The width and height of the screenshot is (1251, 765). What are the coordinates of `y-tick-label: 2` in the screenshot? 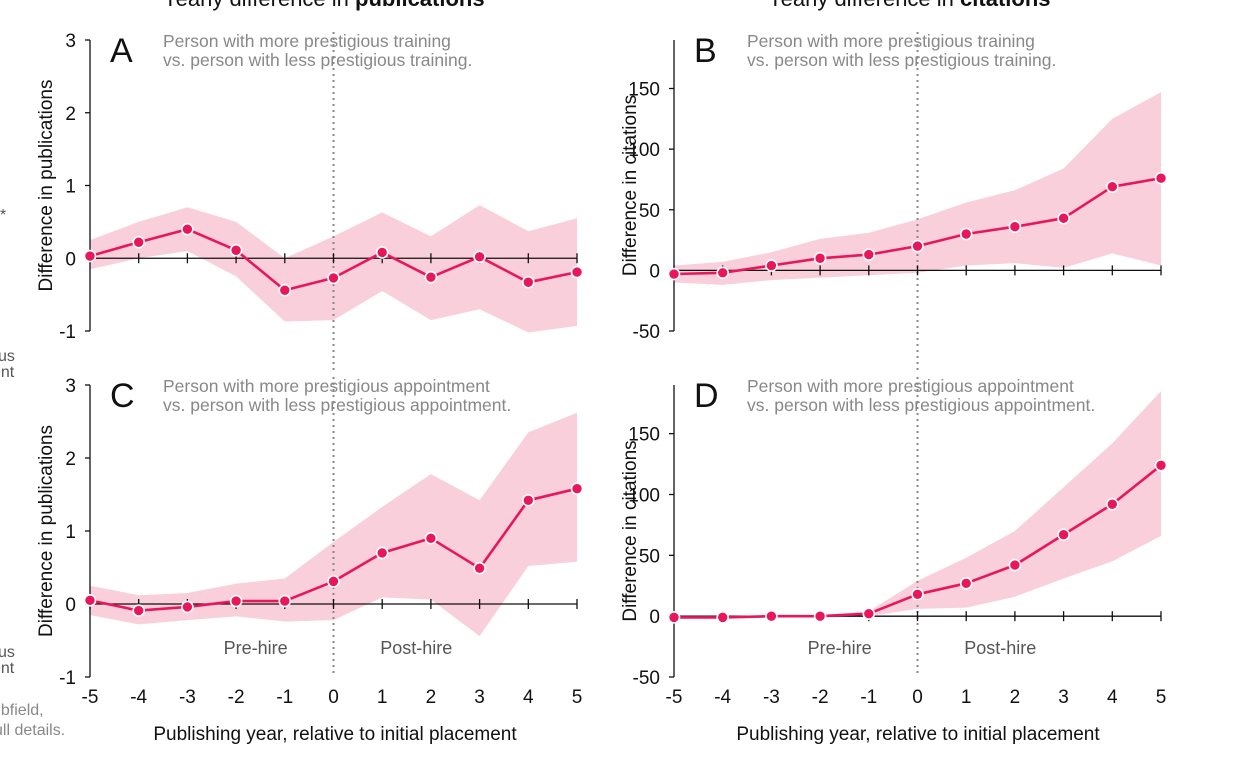 It's located at (70, 114).